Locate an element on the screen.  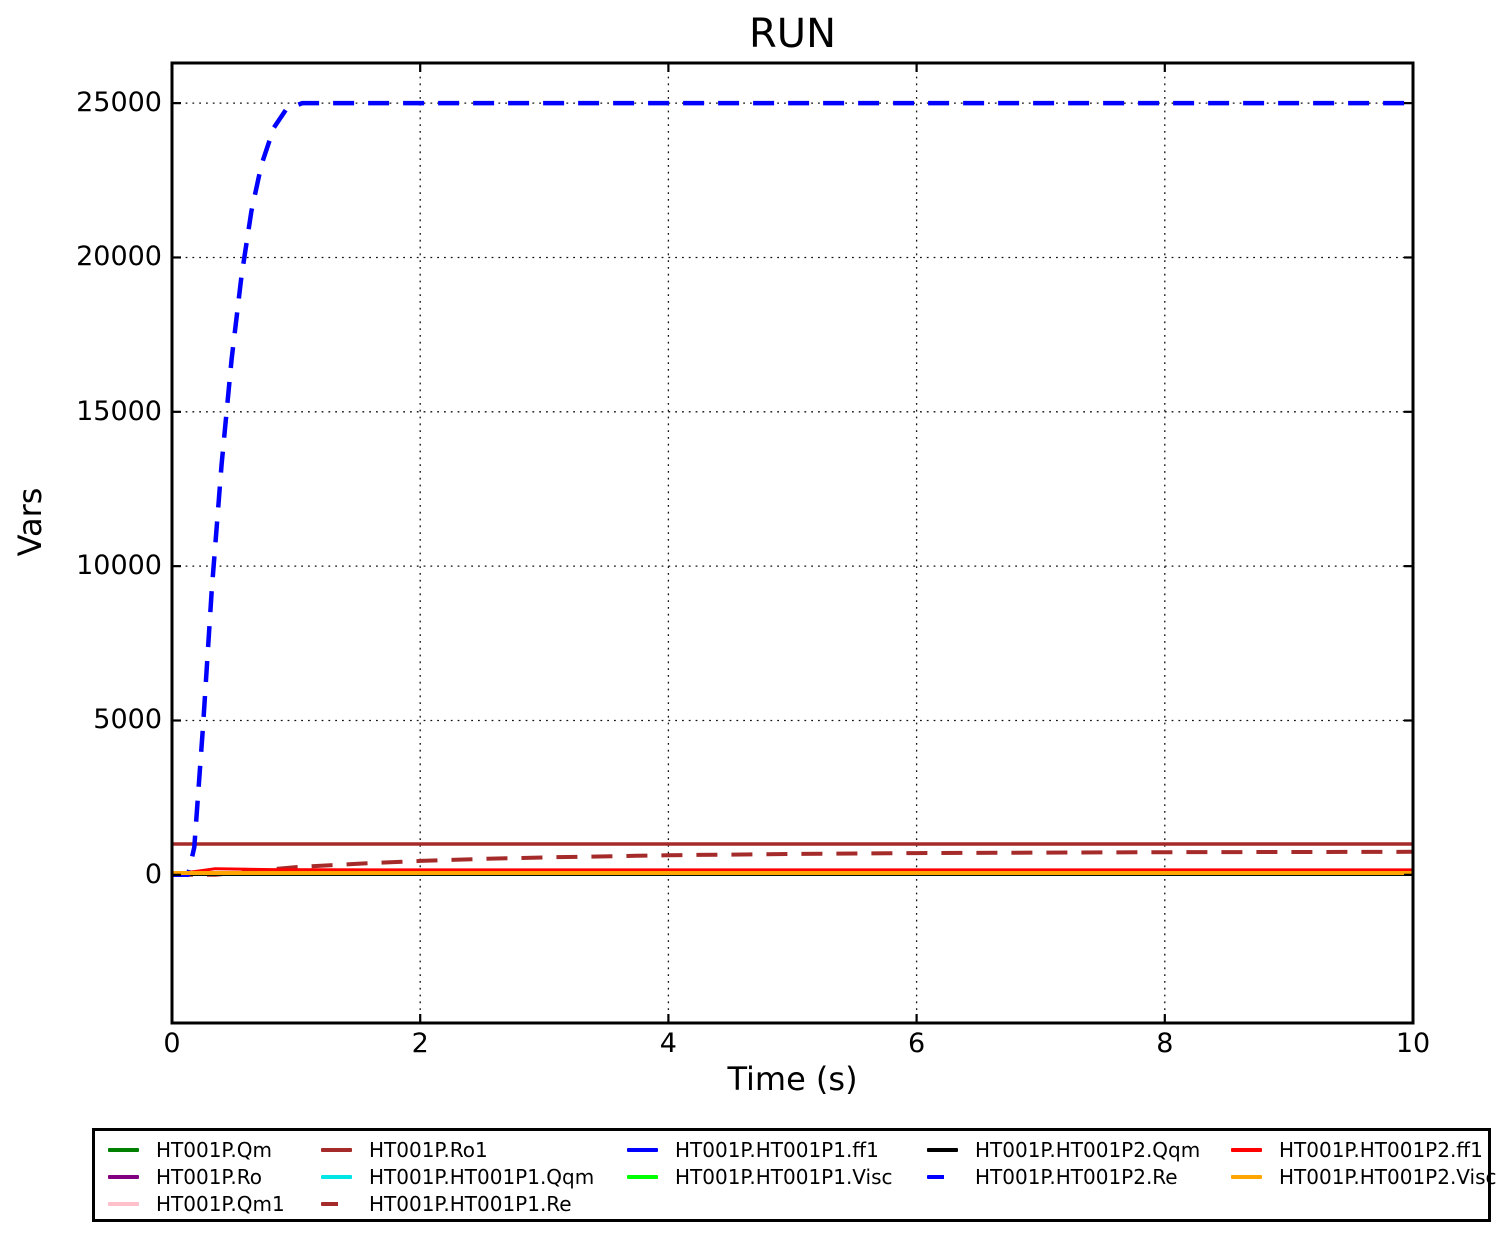
legend-label: HT001P.Qm1 is located at coordinates (220, 1203).